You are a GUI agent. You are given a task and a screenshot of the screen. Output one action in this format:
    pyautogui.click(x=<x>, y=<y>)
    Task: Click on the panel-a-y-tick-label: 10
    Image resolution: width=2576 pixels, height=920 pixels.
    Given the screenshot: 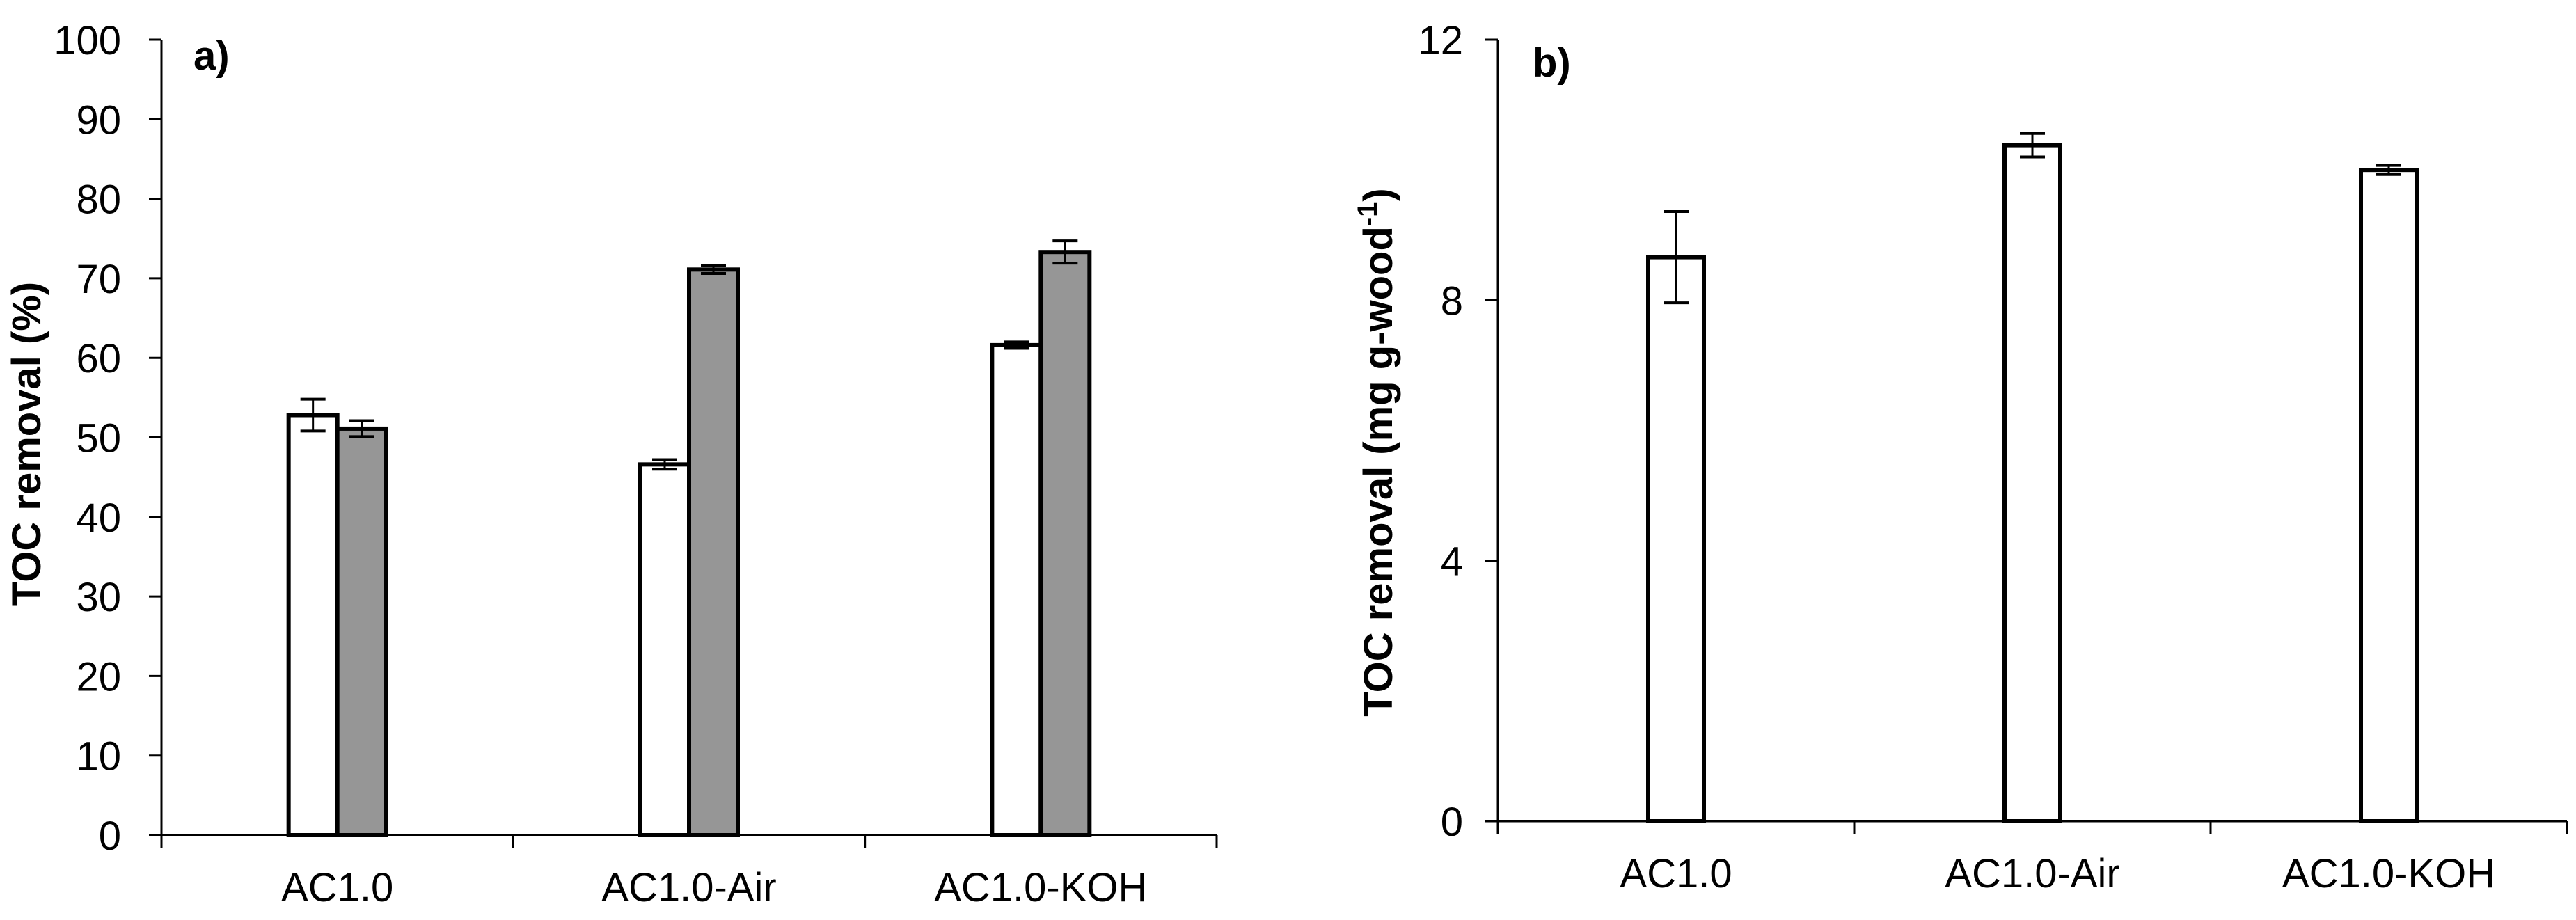 What is the action you would take?
    pyautogui.click(x=98, y=756)
    